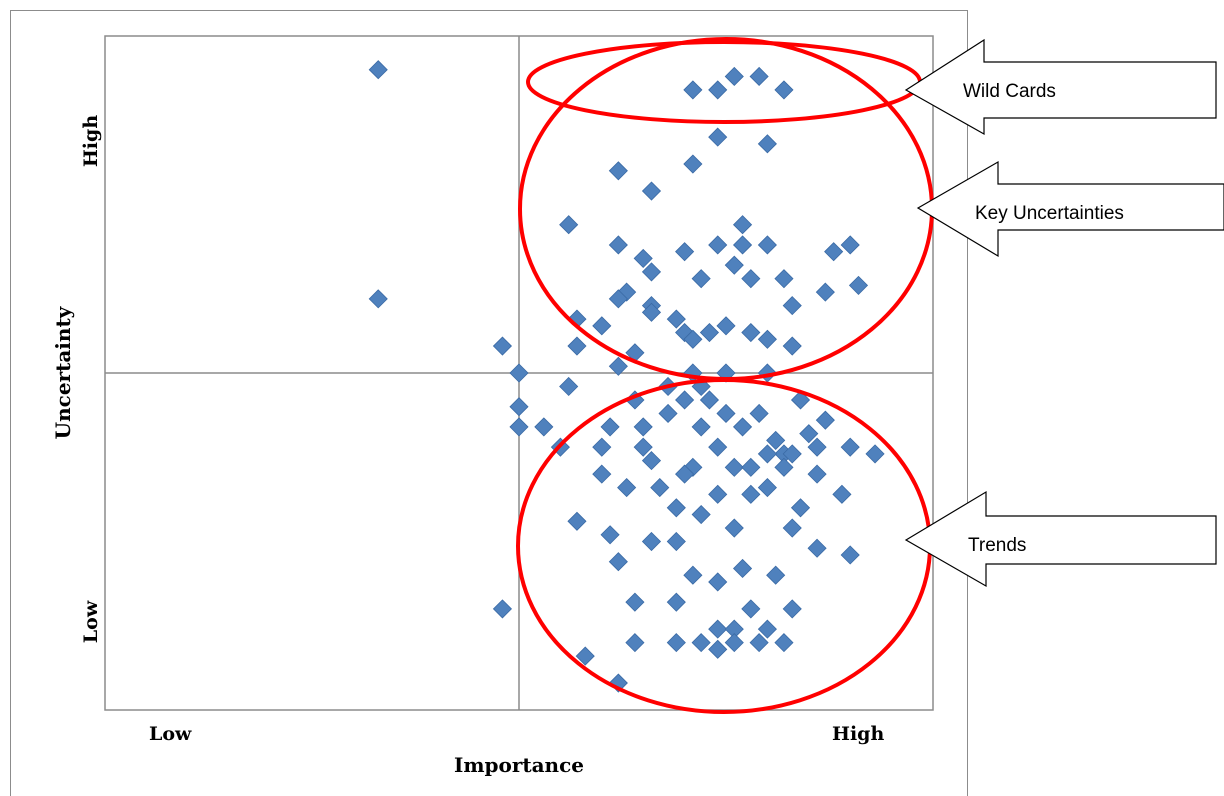 Image resolution: width=1224 pixels, height=796 pixels. I want to click on x-axis-title: Importance, so click(519, 765).